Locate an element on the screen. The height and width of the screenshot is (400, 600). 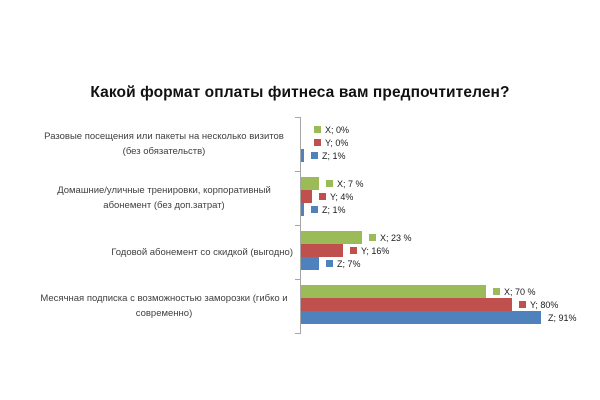
data-label-z-category-4: Z; 91% is located at coordinates (562, 317).